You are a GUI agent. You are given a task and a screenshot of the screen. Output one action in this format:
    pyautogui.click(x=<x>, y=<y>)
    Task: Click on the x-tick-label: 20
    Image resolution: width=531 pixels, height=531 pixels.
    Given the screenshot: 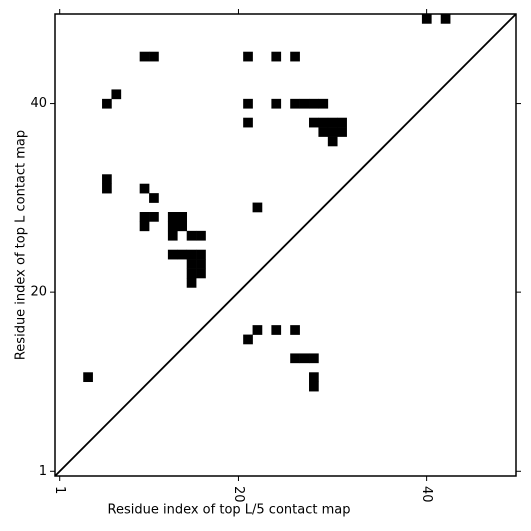 What is the action you would take?
    pyautogui.click(x=238, y=494)
    